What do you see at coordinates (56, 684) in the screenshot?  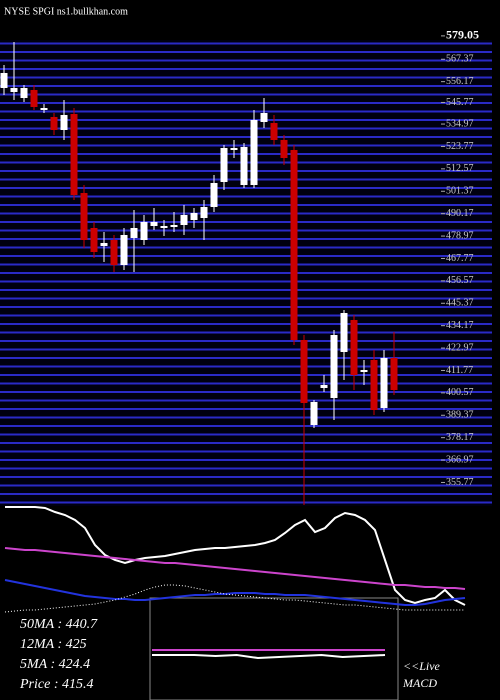 I see `indicator-label: Price : 415.4` at bounding box center [56, 684].